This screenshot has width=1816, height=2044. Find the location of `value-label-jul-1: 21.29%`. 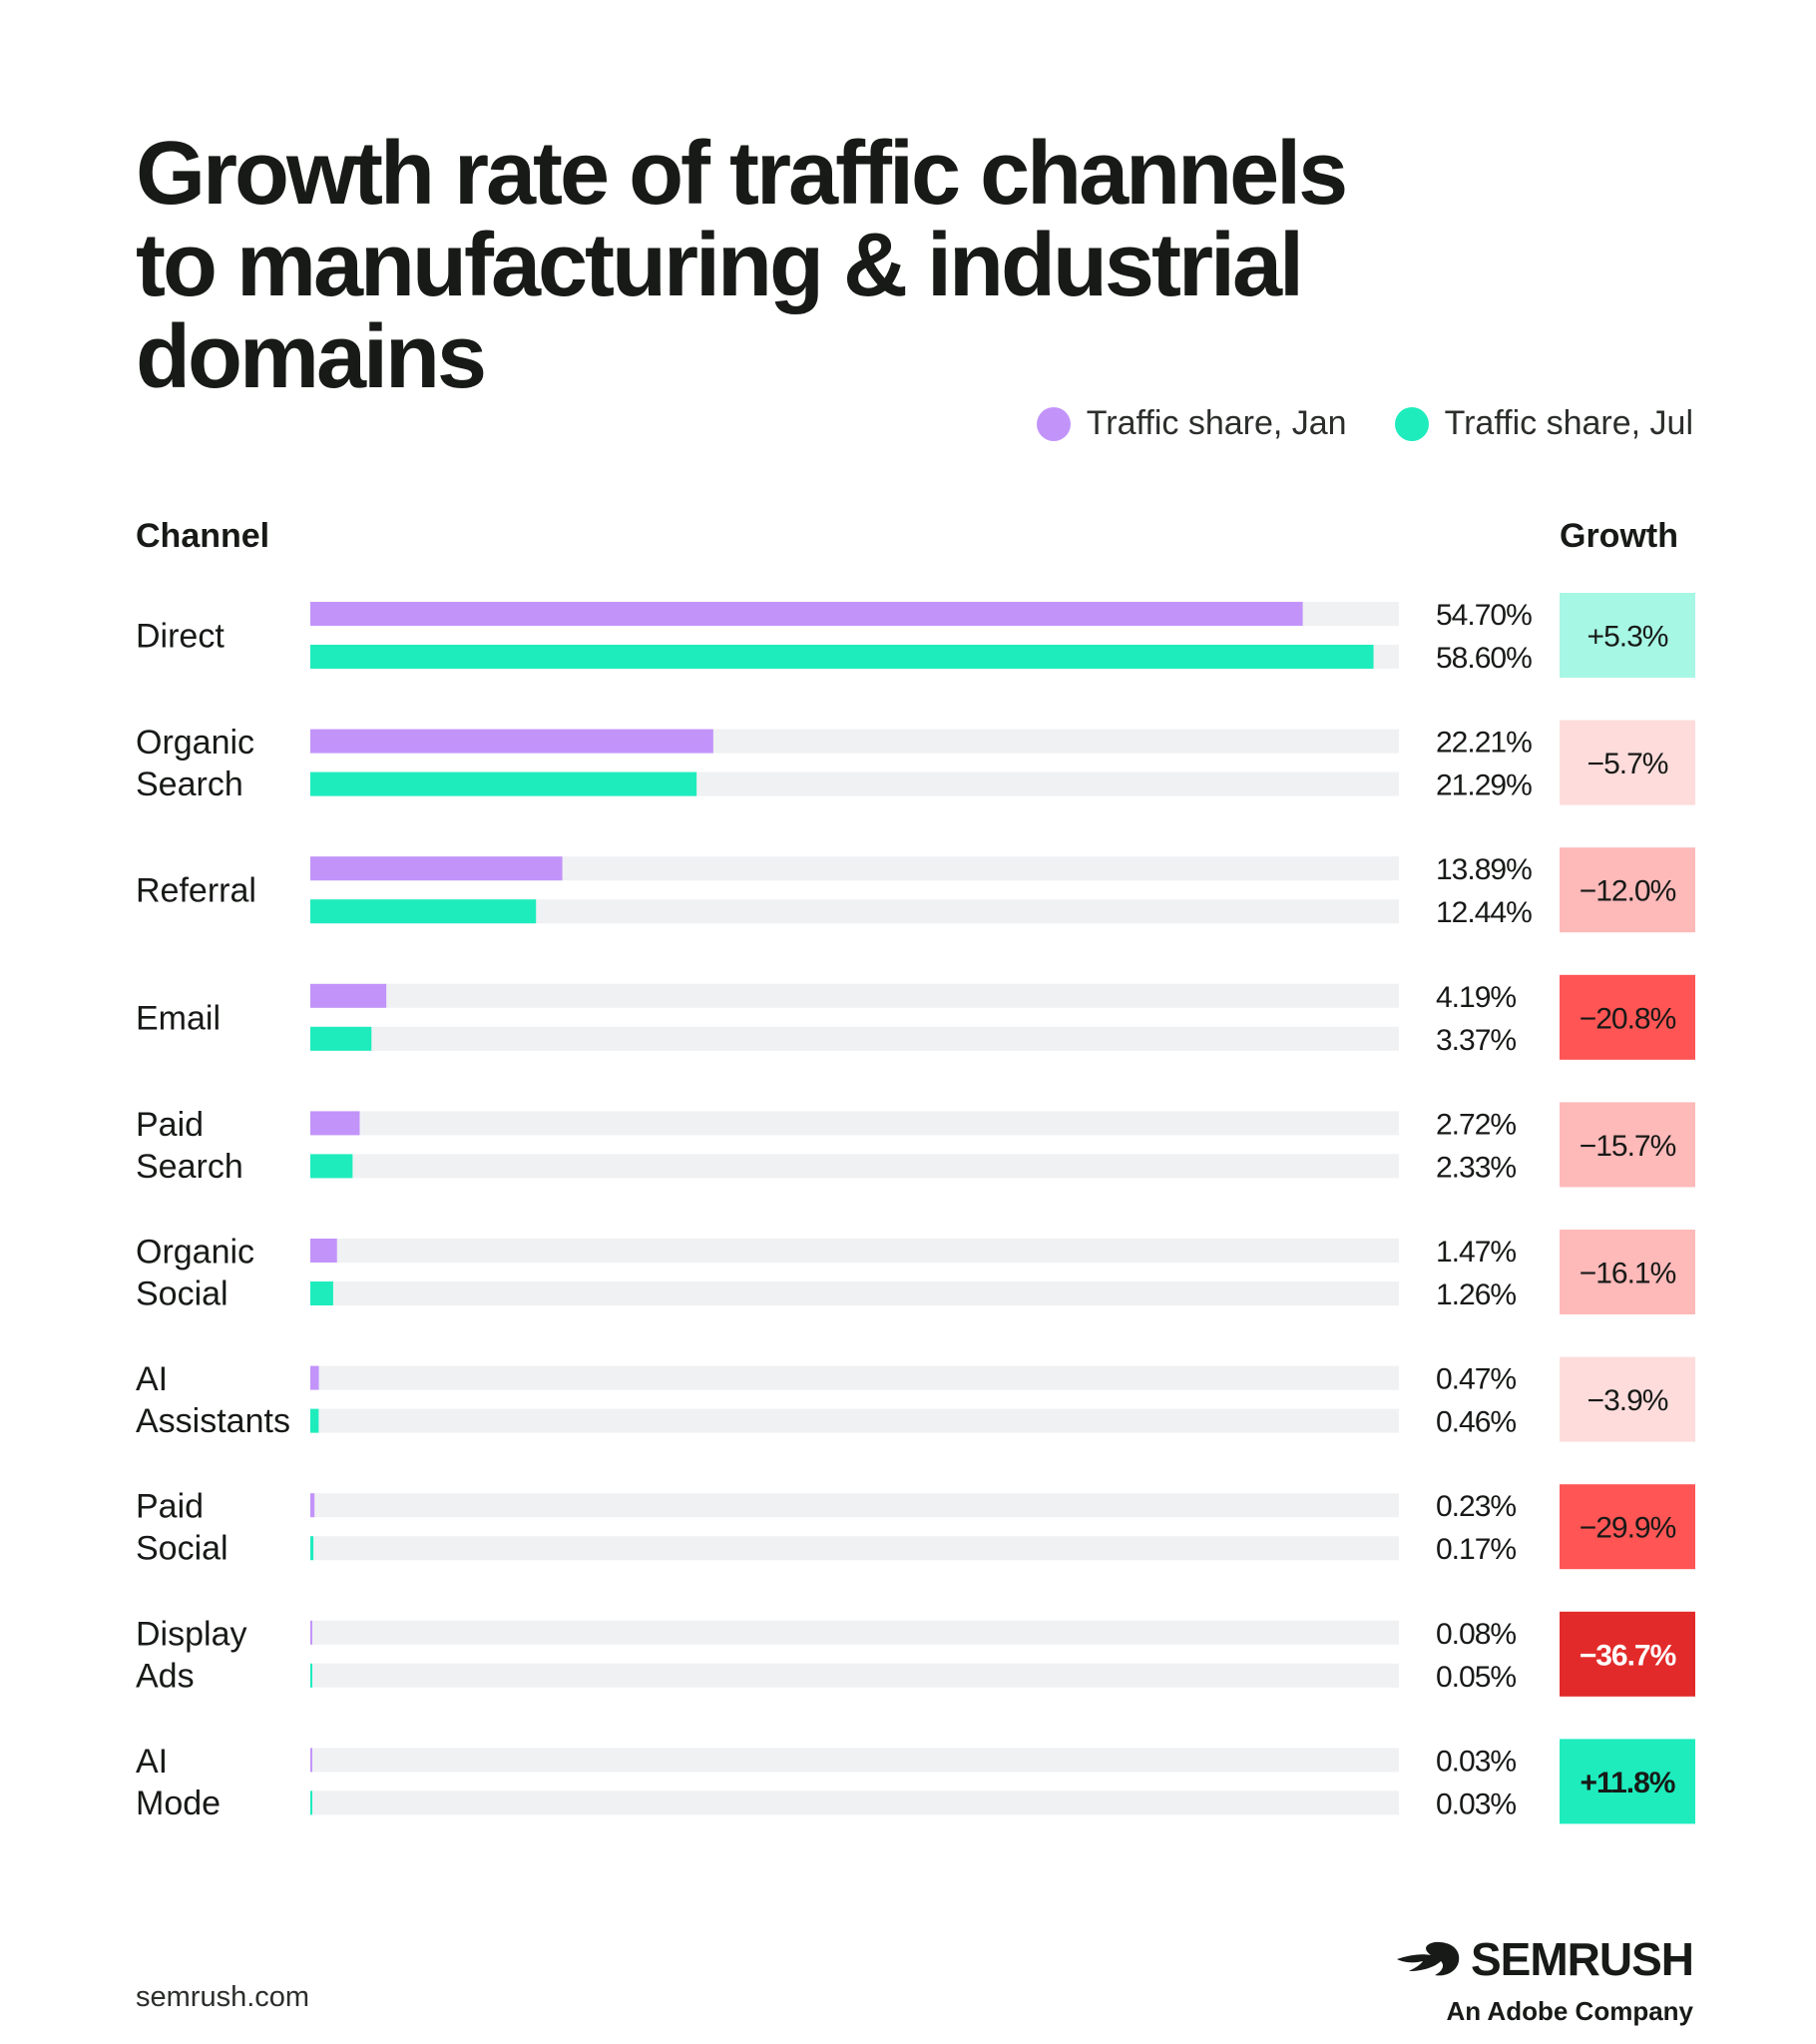

value-label-jul-1: 21.29% is located at coordinates (1484, 785).